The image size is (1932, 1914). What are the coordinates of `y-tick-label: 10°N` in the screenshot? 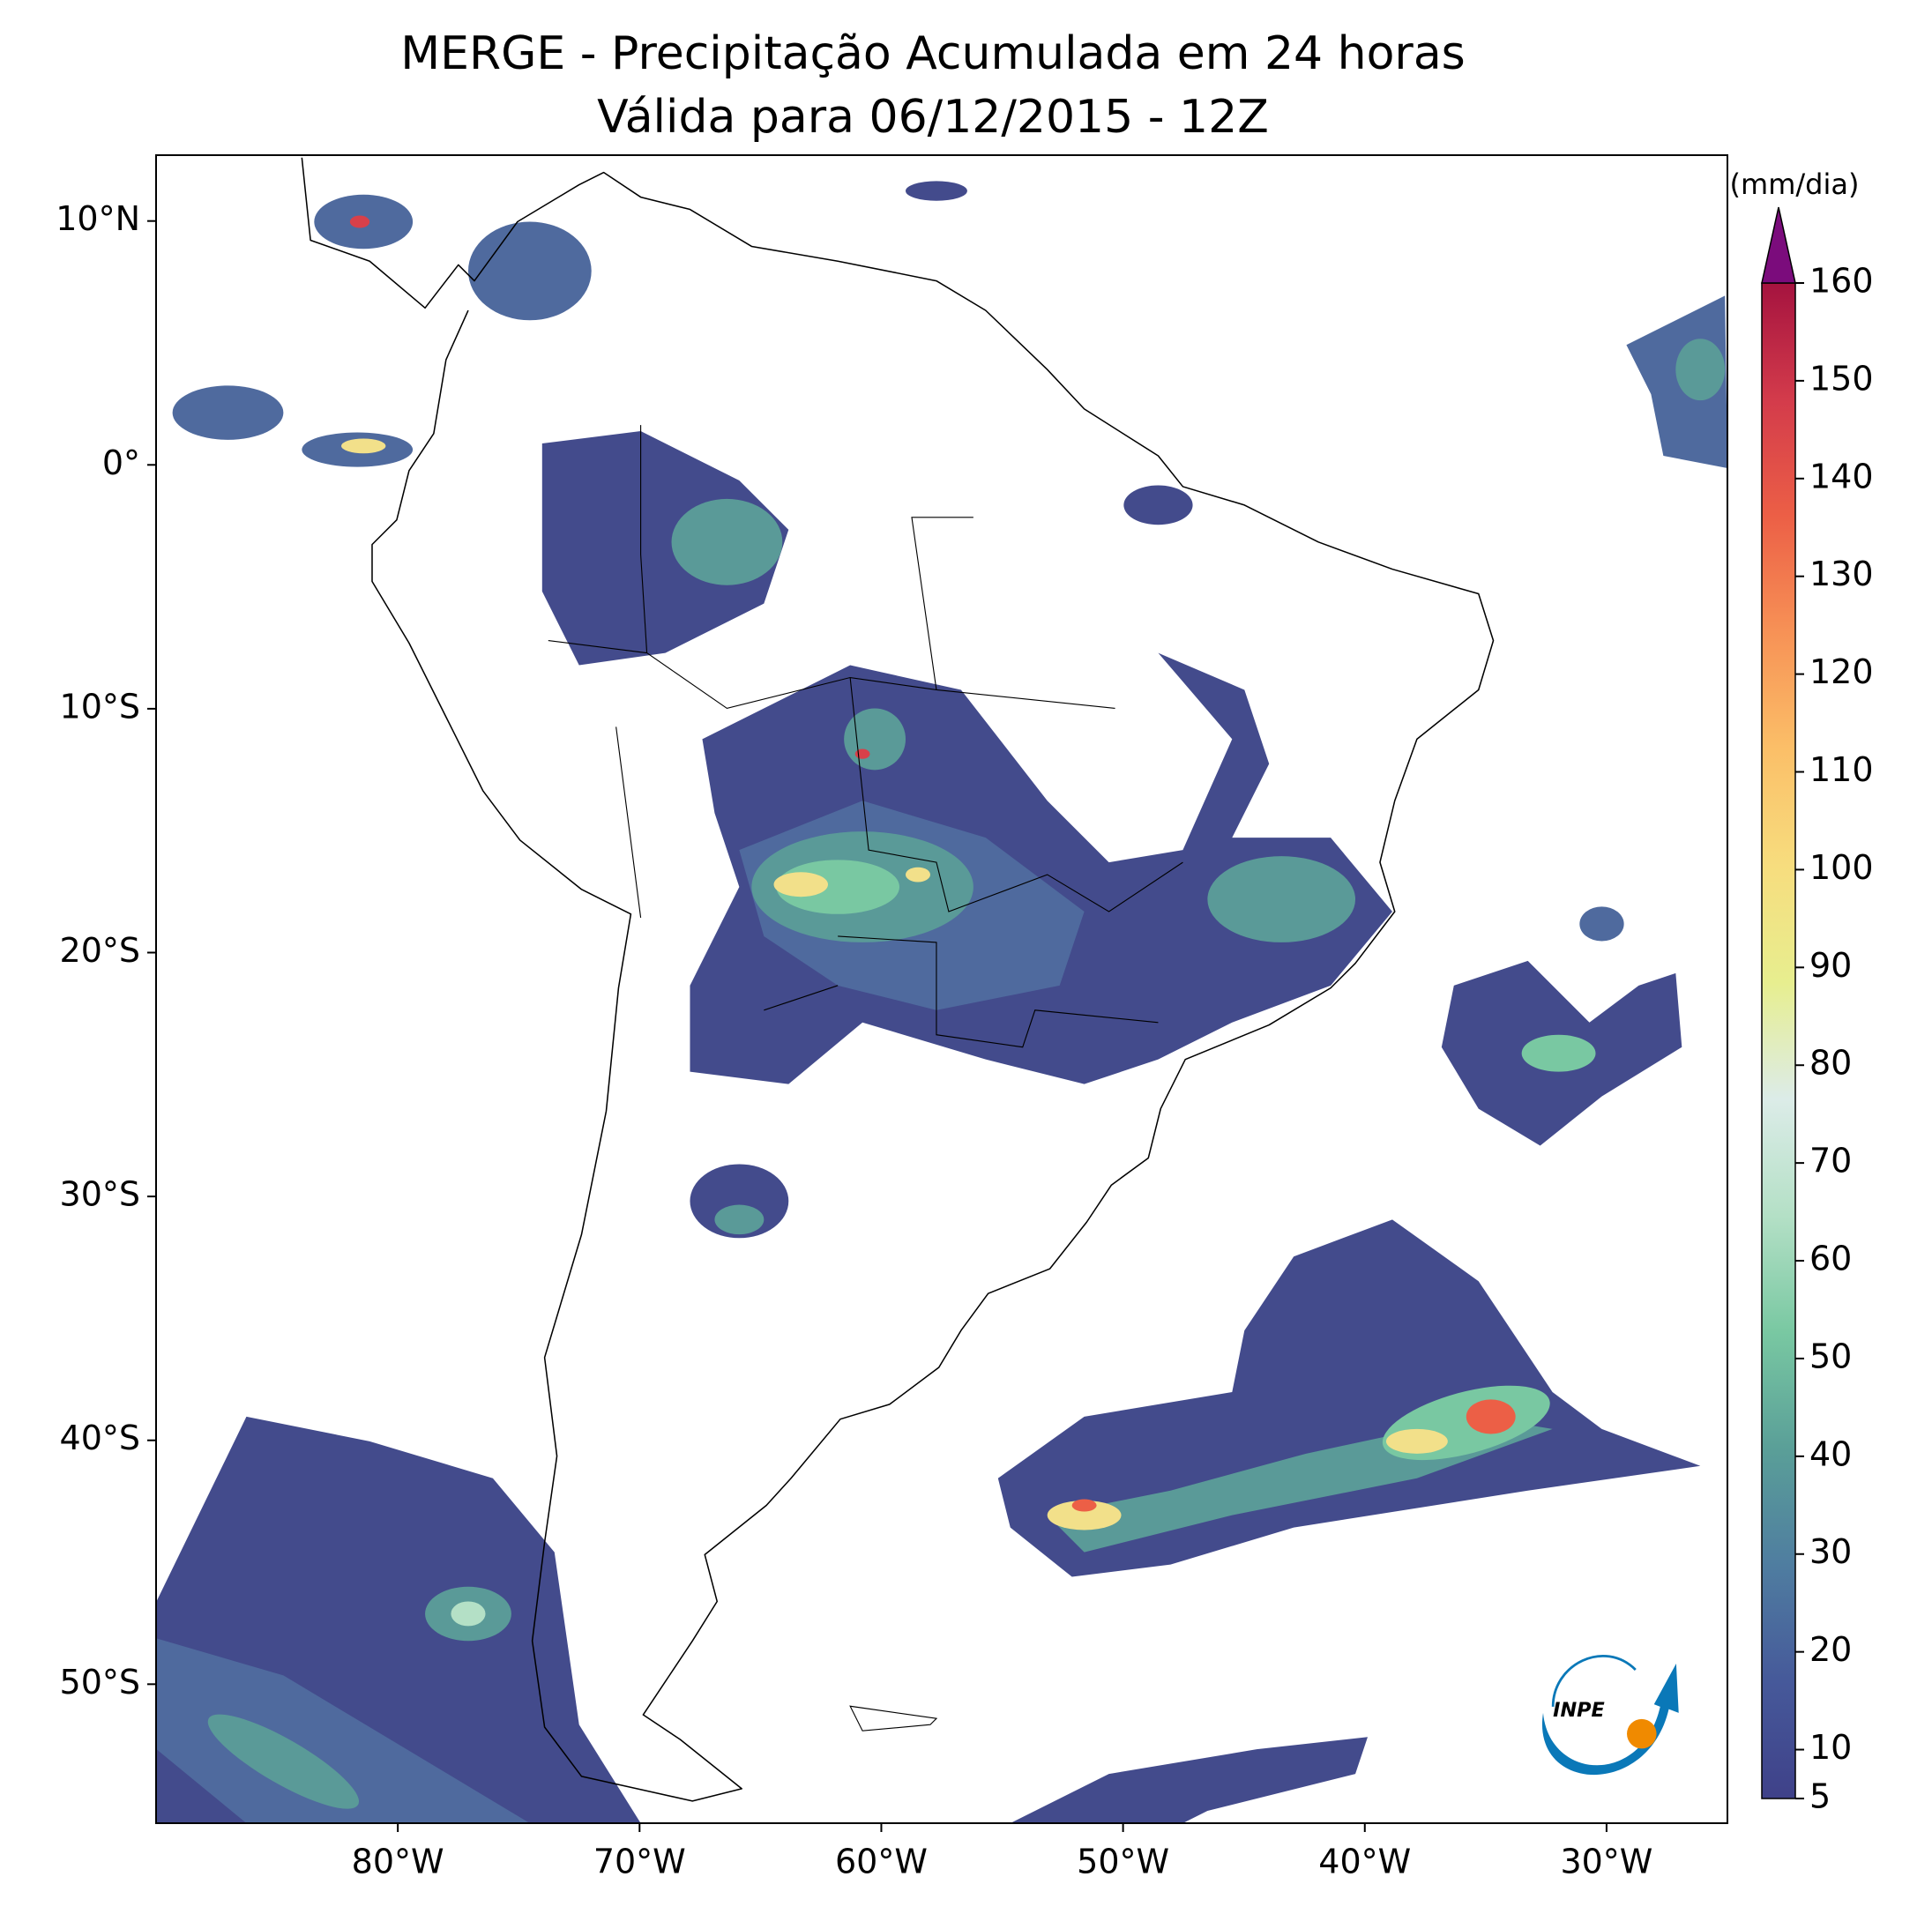 It's located at (98, 218).